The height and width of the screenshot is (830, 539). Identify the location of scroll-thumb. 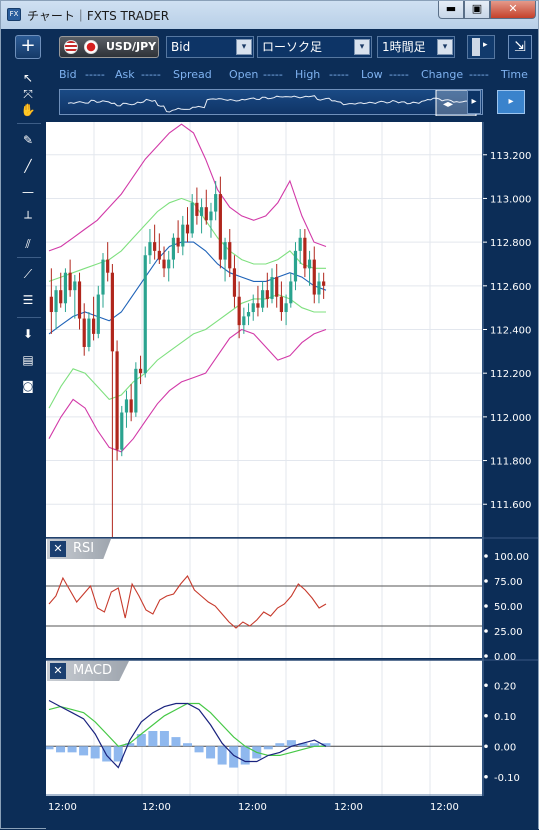
(476, 47).